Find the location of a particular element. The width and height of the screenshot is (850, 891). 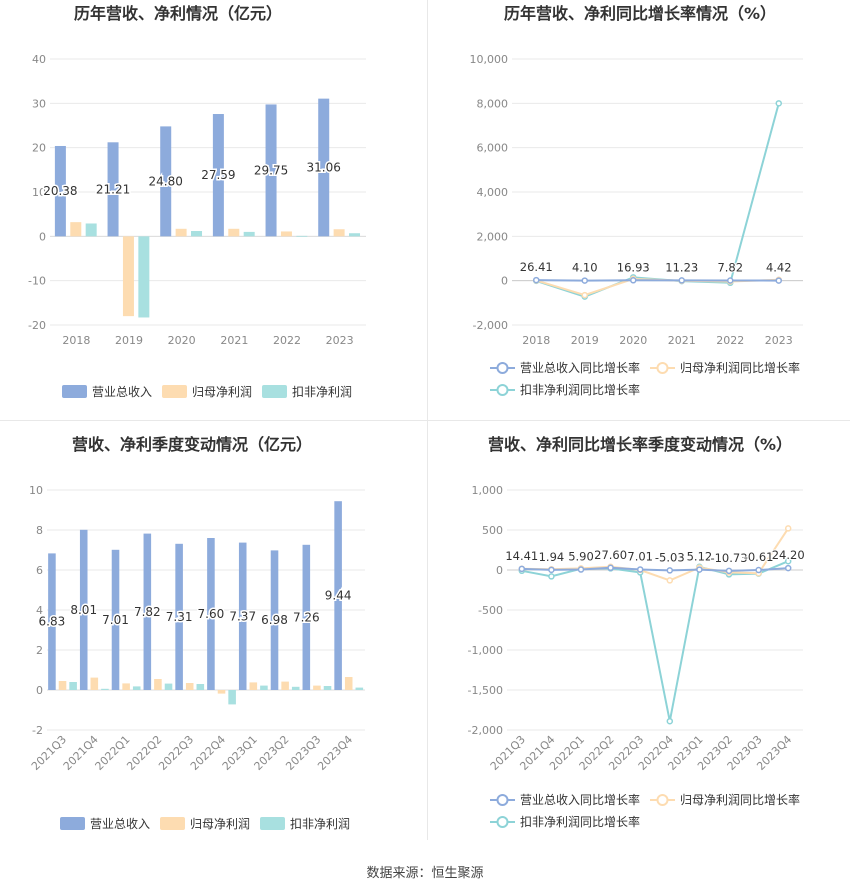

y-tick-label: 1,000 is located at coordinates (488, 490).